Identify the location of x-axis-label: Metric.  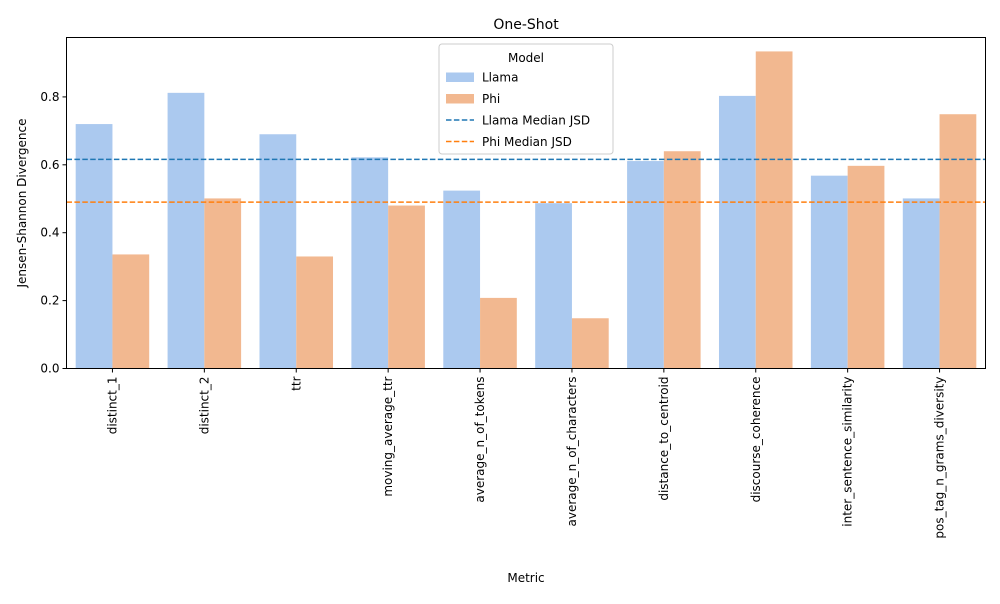
(525, 578).